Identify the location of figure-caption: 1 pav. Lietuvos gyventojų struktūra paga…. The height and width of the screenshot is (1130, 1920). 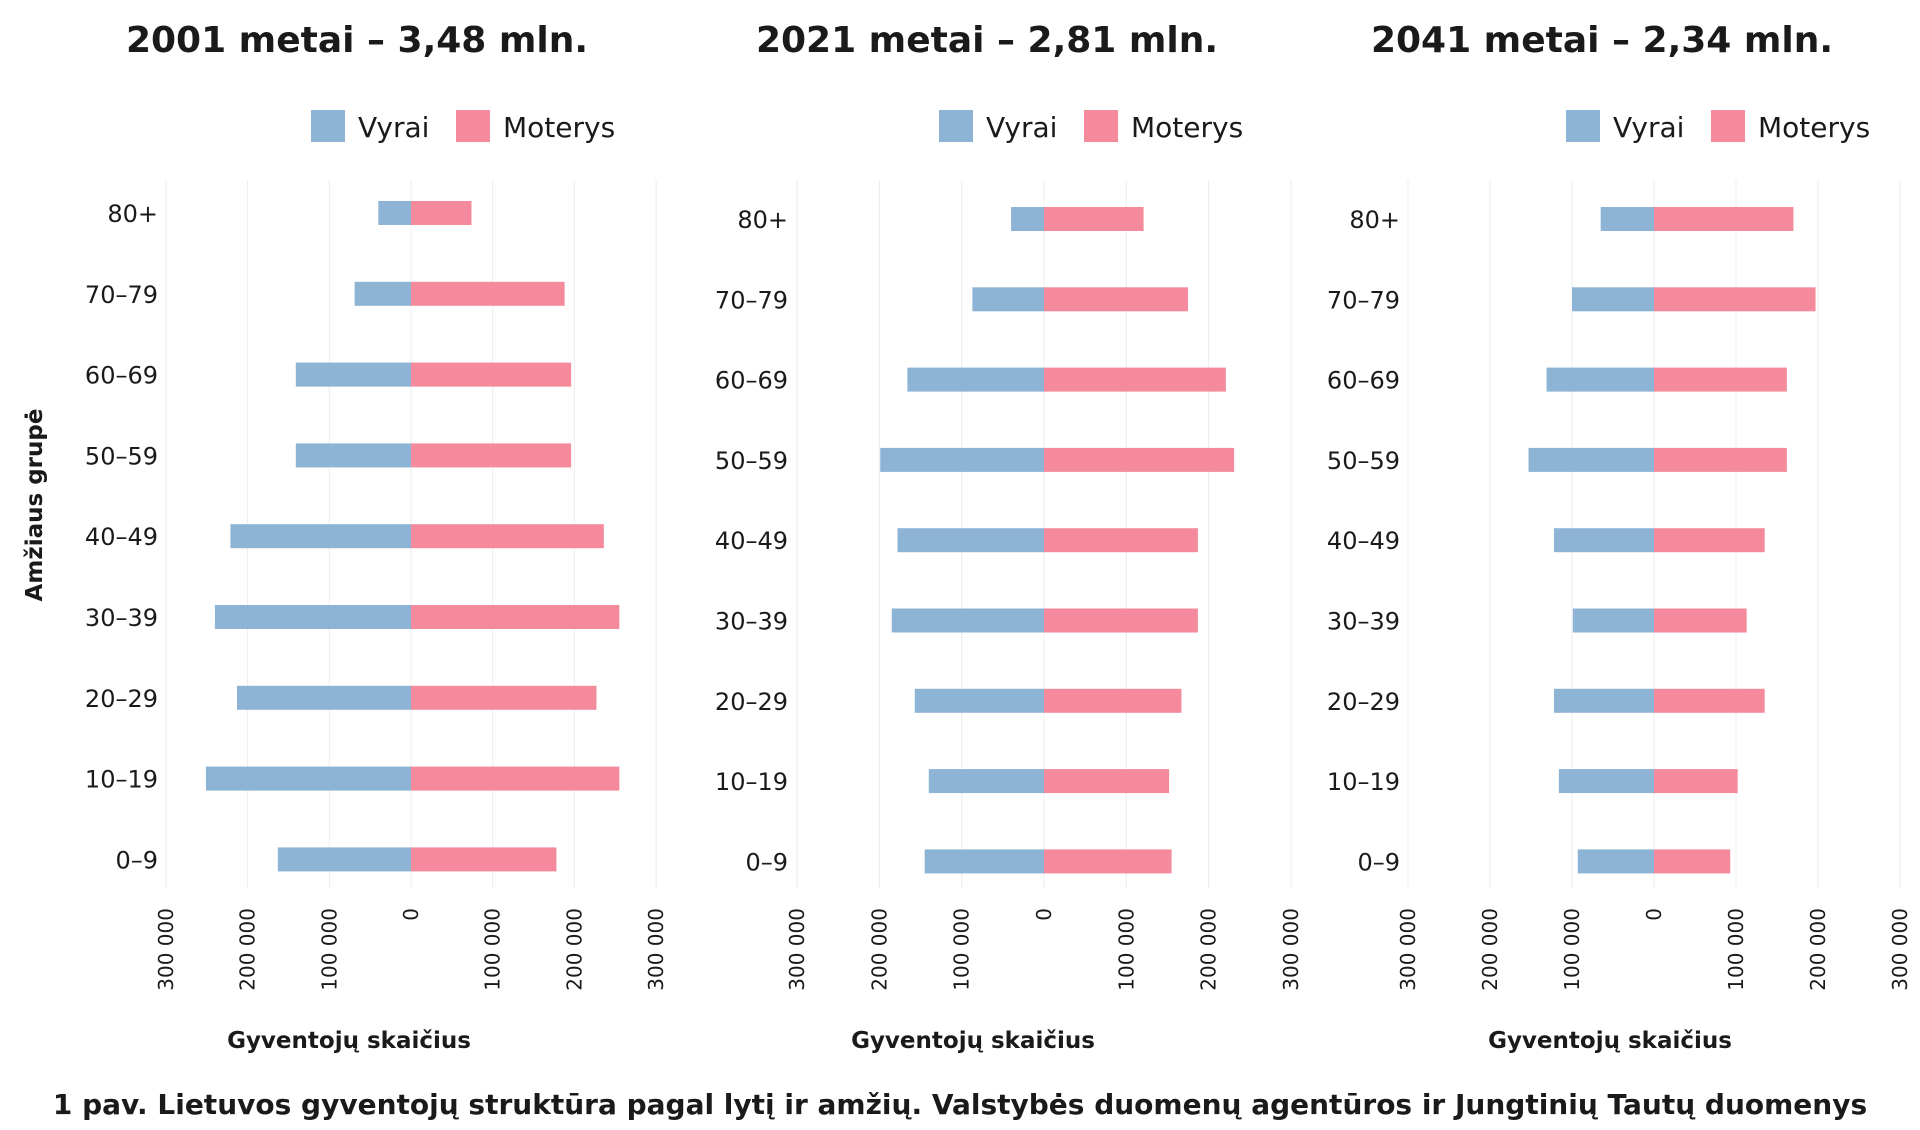
(960, 1104).